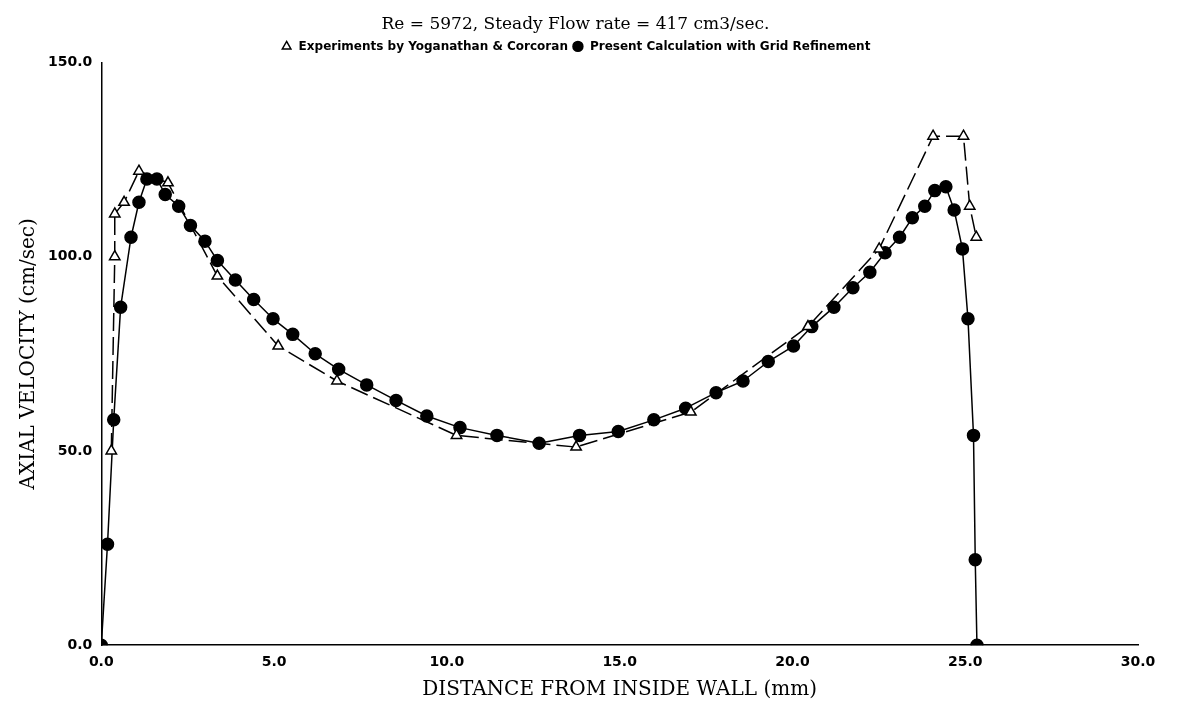 The width and height of the screenshot is (1178, 715). I want to click on x-tick-label: 0.0, so click(101, 661).